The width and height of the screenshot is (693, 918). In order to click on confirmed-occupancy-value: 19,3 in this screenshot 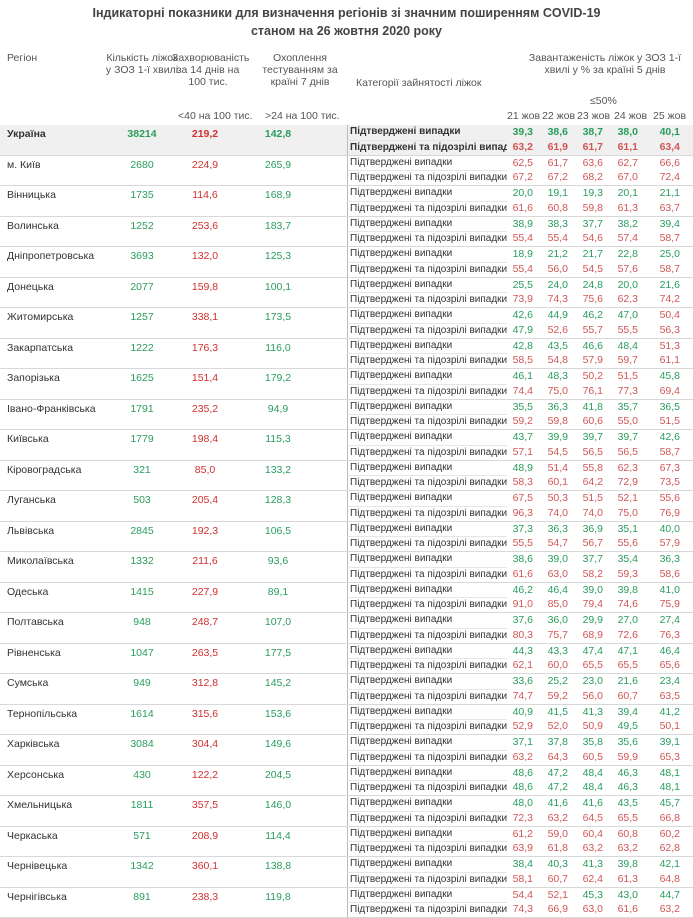, I will do `click(588, 193)`.